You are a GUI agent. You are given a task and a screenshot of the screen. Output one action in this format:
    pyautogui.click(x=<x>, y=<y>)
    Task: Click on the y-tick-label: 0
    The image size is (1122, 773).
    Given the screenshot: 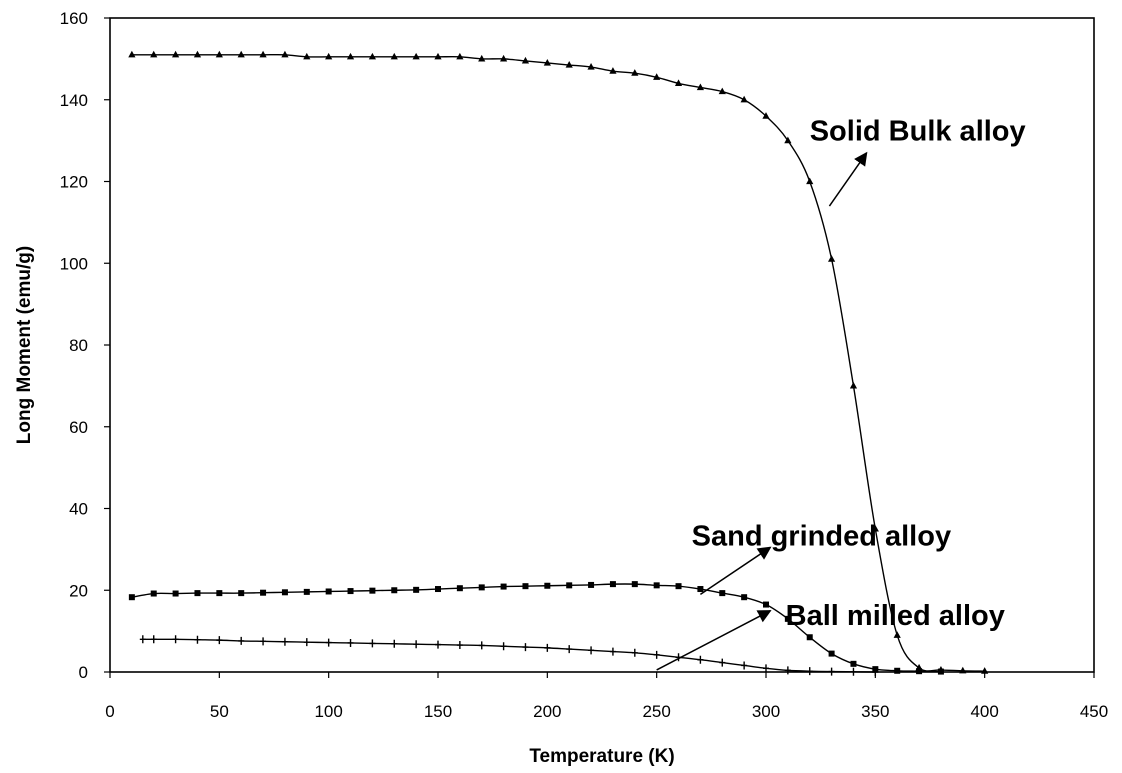 What is the action you would take?
    pyautogui.click(x=83, y=672)
    